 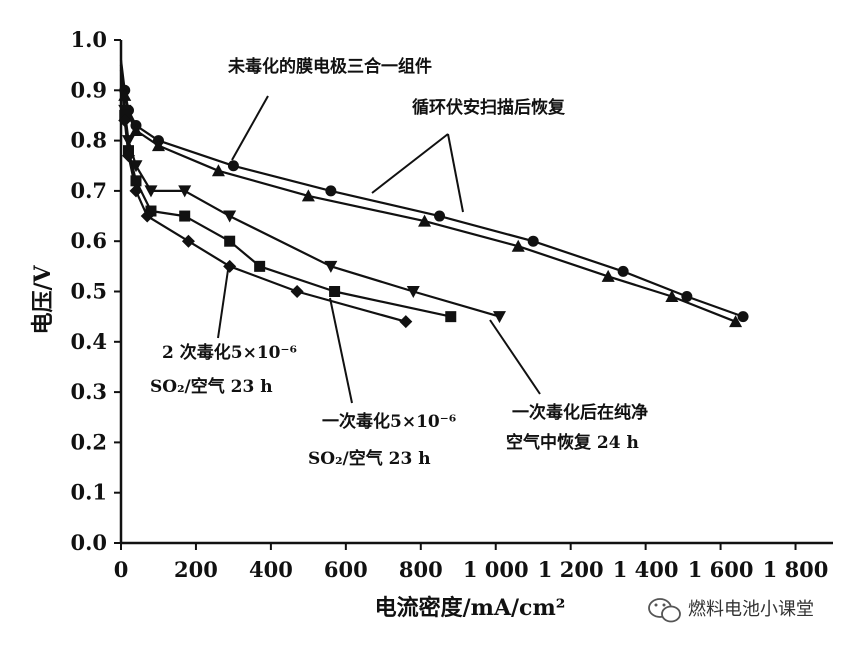 I want to click on watermark-text: 燃料电池小课堂, so click(x=751, y=609).